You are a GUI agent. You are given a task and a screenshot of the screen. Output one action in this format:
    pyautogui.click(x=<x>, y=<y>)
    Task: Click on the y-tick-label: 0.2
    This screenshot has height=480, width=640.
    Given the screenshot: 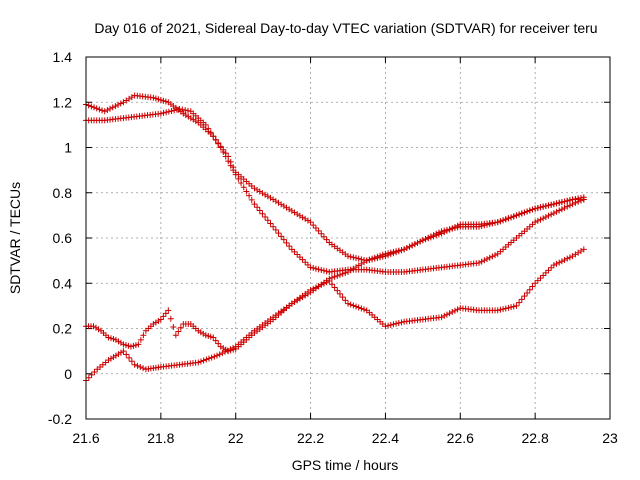 What is the action you would take?
    pyautogui.click(x=63, y=329)
    